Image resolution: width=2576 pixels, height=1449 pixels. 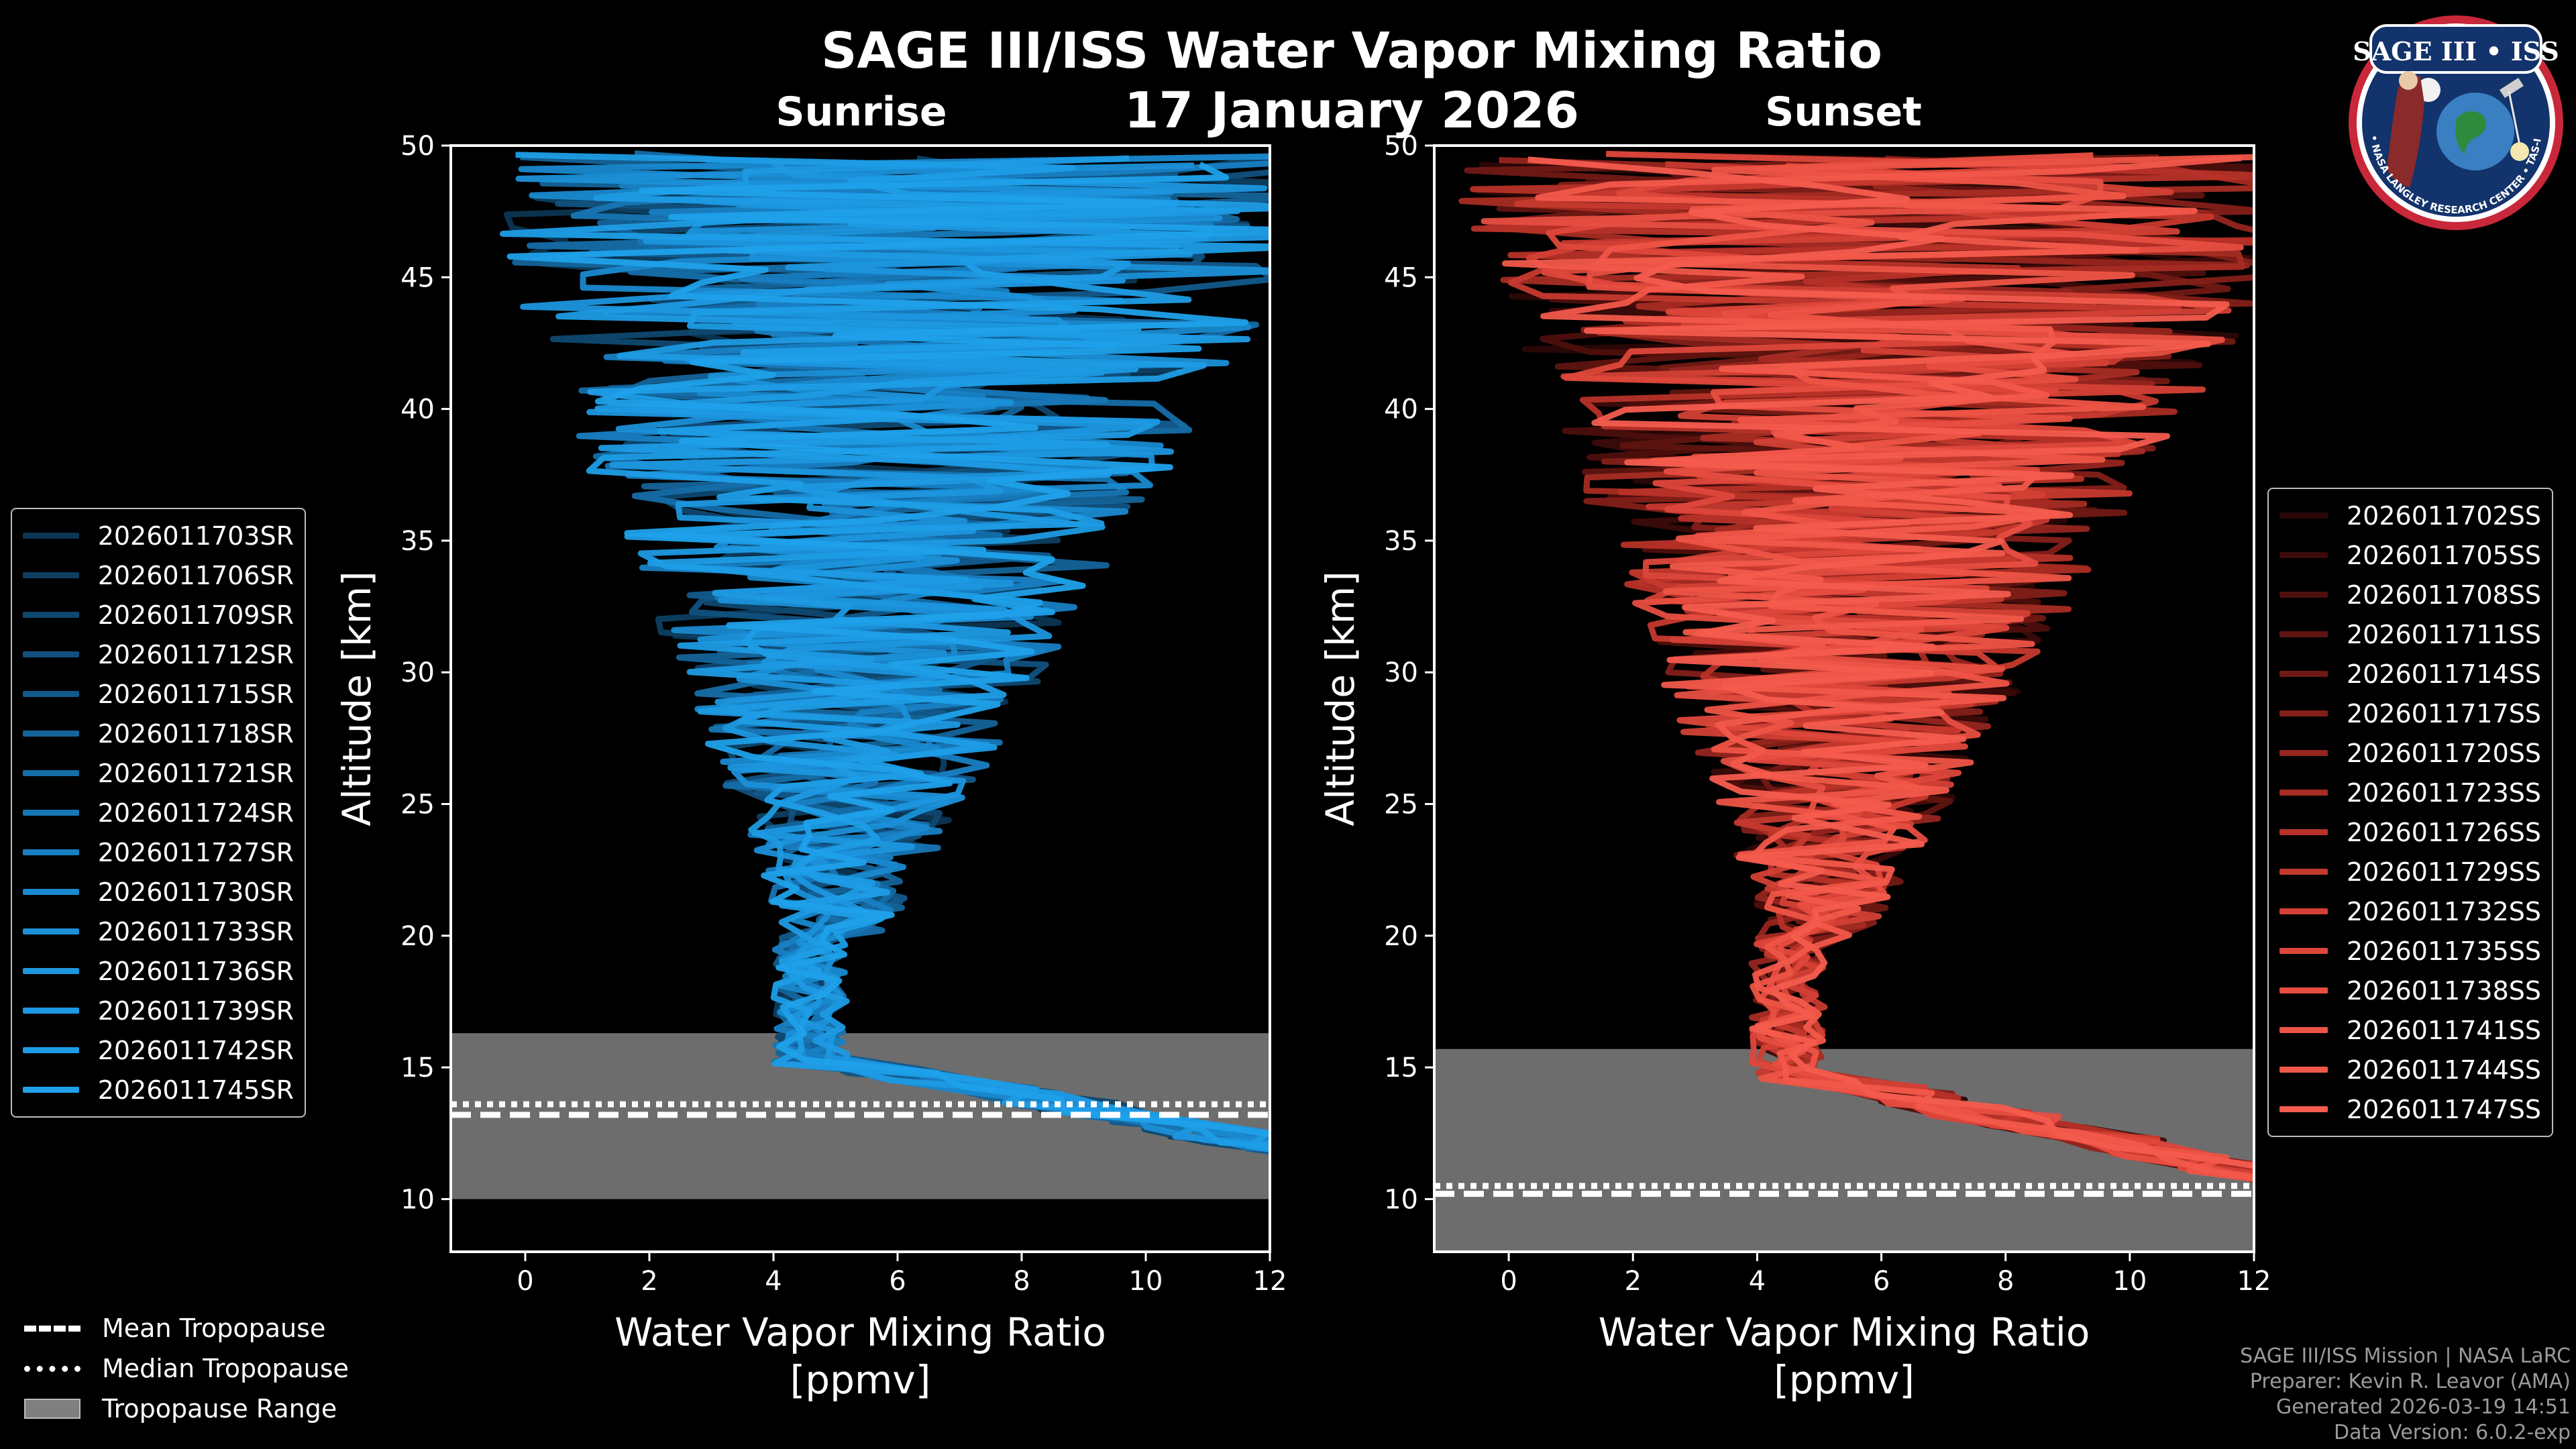 I want to click on legend-label: 2026011729SS, so click(x=2443, y=872).